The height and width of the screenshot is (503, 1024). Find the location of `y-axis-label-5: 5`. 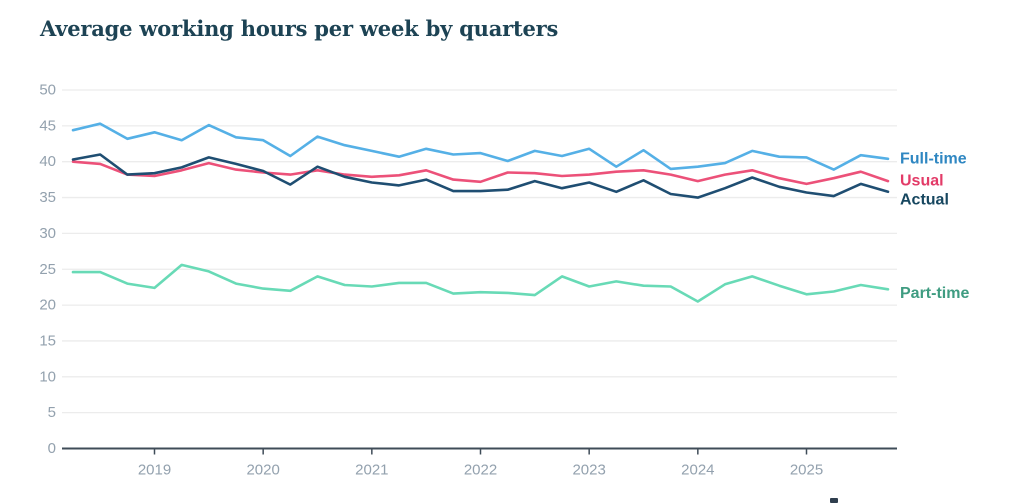

y-axis-label-5: 5 is located at coordinates (52, 412).